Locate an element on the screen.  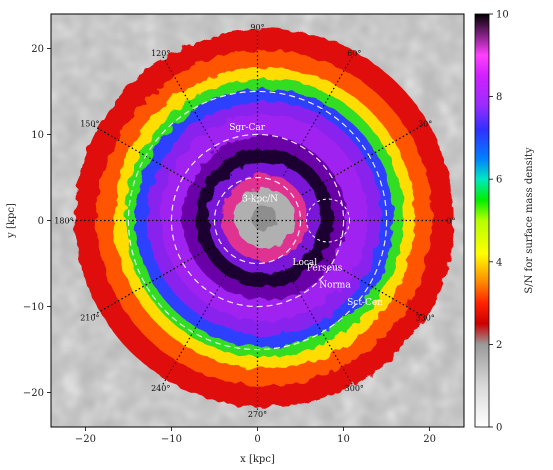
colorbar is located at coordinates (482, 220).